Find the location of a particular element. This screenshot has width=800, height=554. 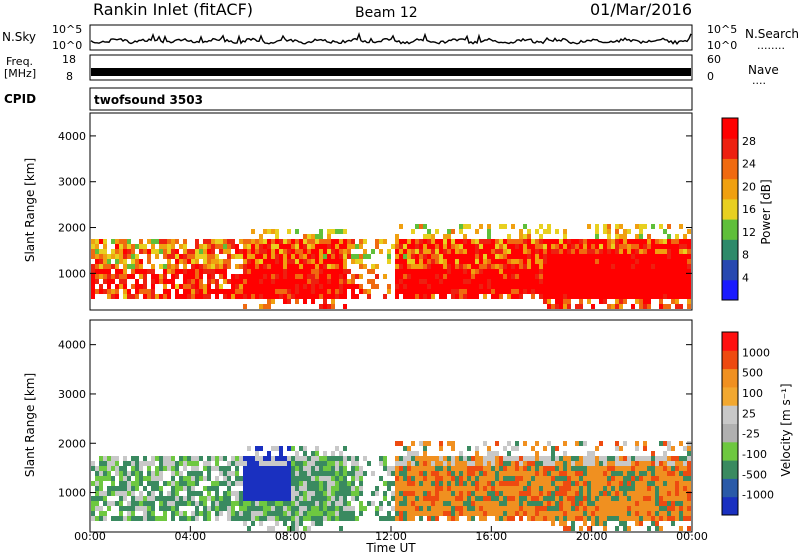

freq-tick-top: 18 is located at coordinates (69, 59).